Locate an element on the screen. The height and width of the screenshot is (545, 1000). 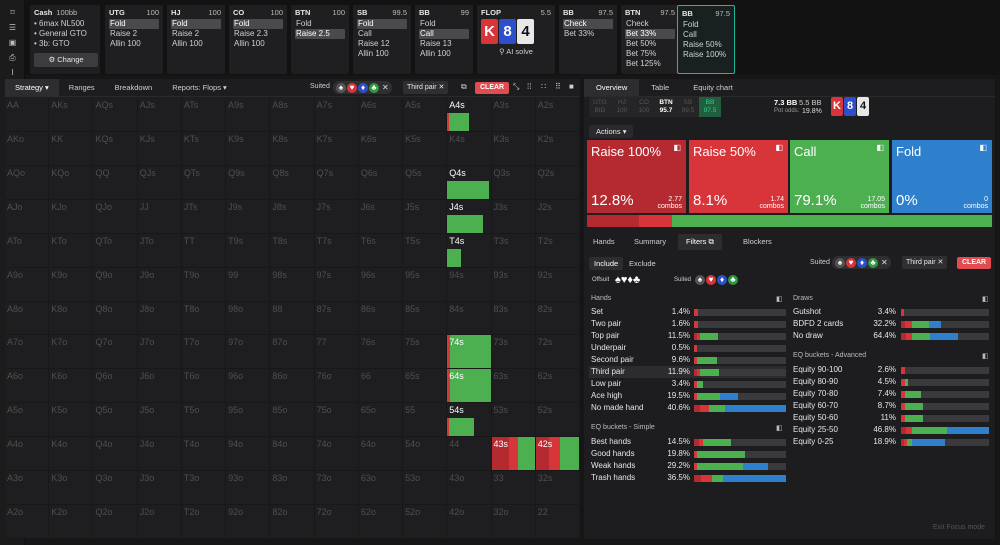
hand-cell: ATo is located at coordinates (27, 250).